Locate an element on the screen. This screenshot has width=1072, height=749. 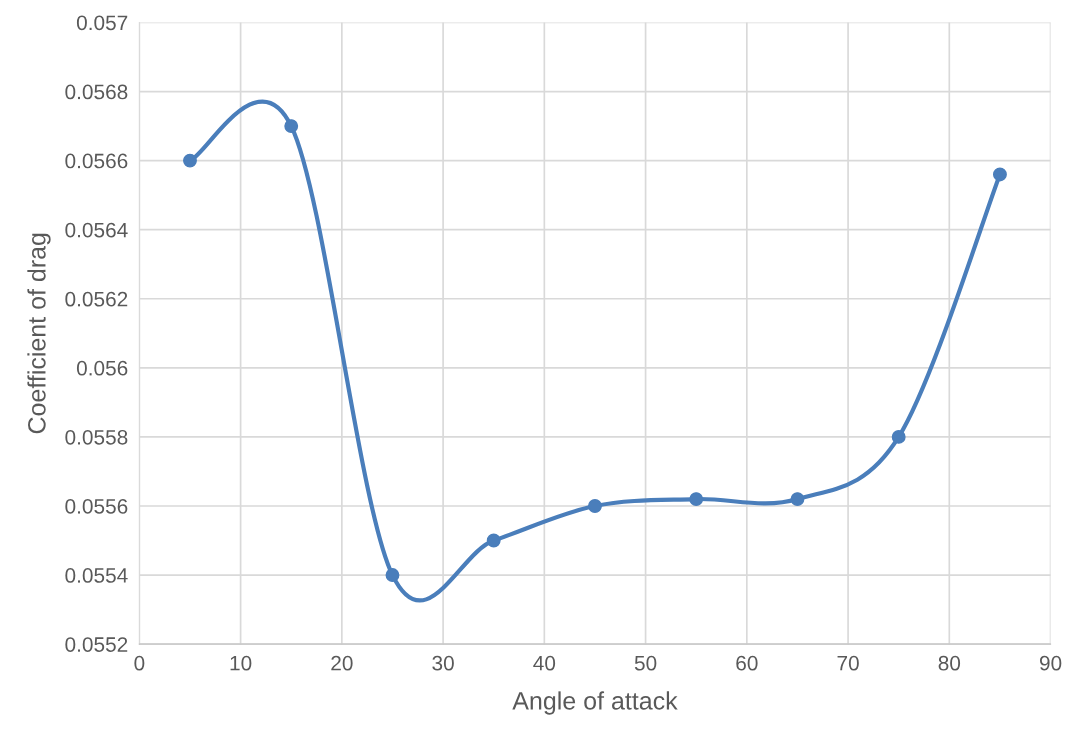
y-tick-label: 0.0568 is located at coordinates (96, 92).